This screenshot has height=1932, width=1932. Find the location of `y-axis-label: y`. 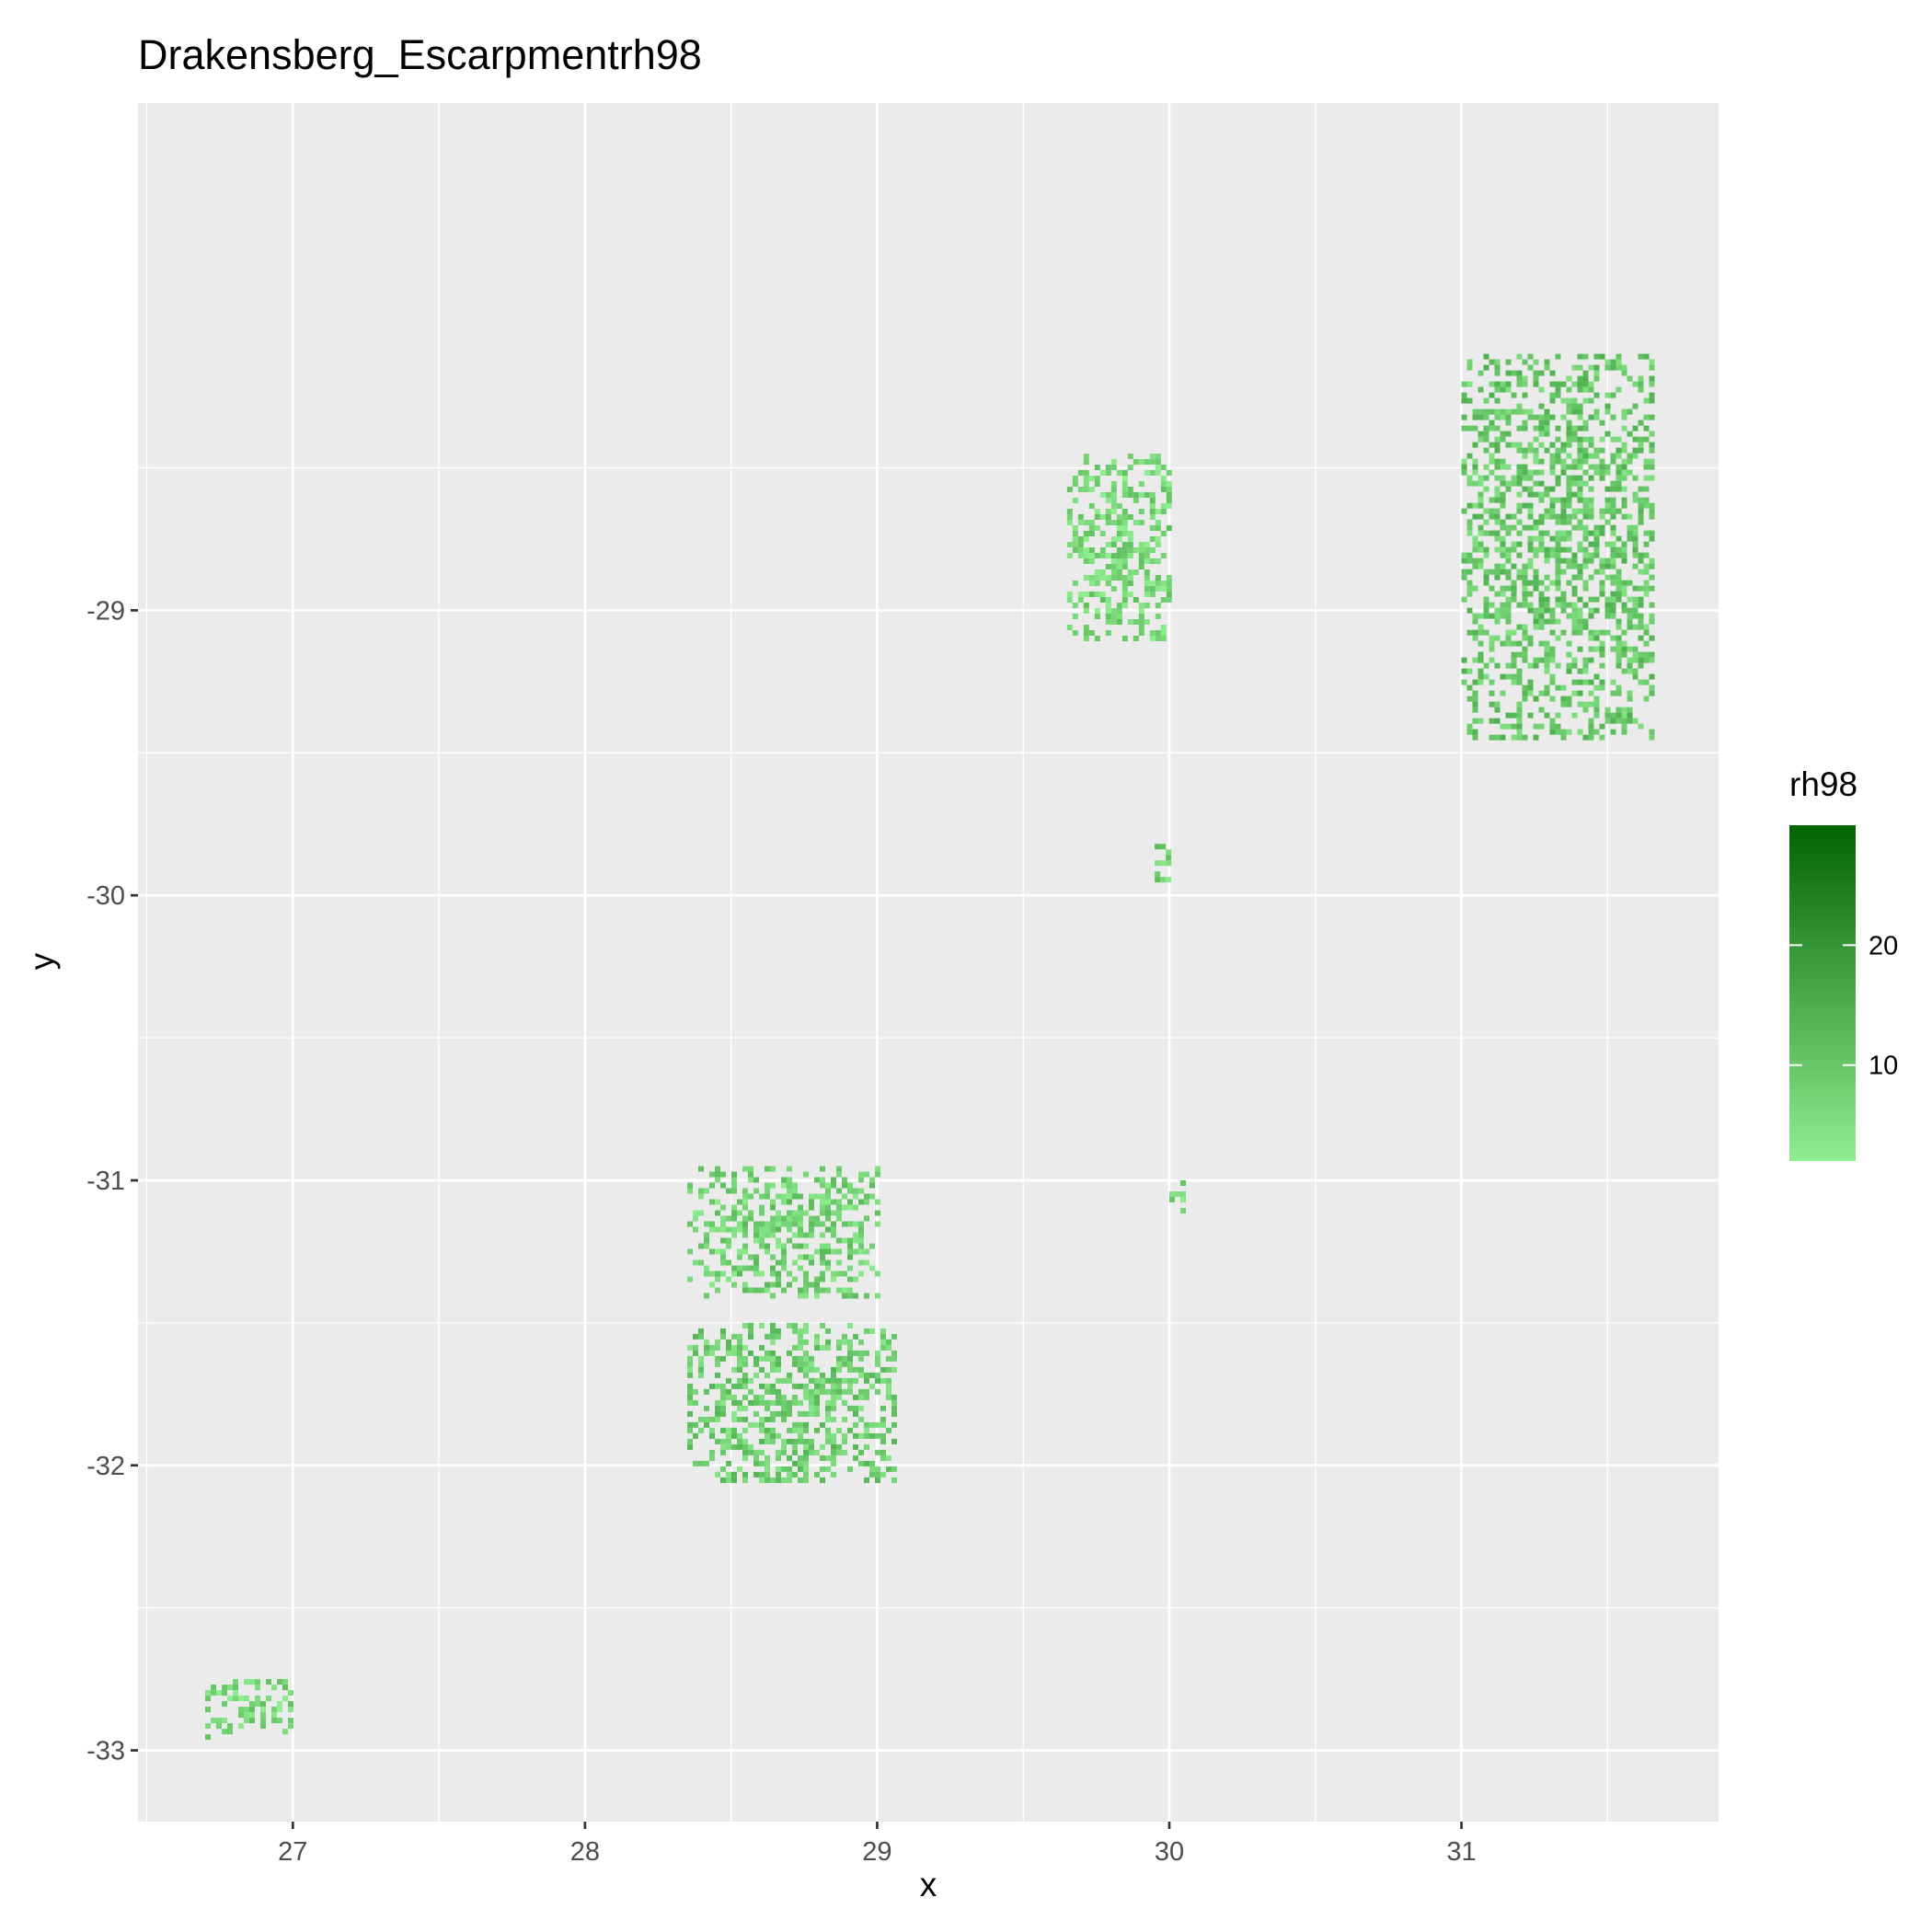

y-axis-label: y is located at coordinates (42, 961).